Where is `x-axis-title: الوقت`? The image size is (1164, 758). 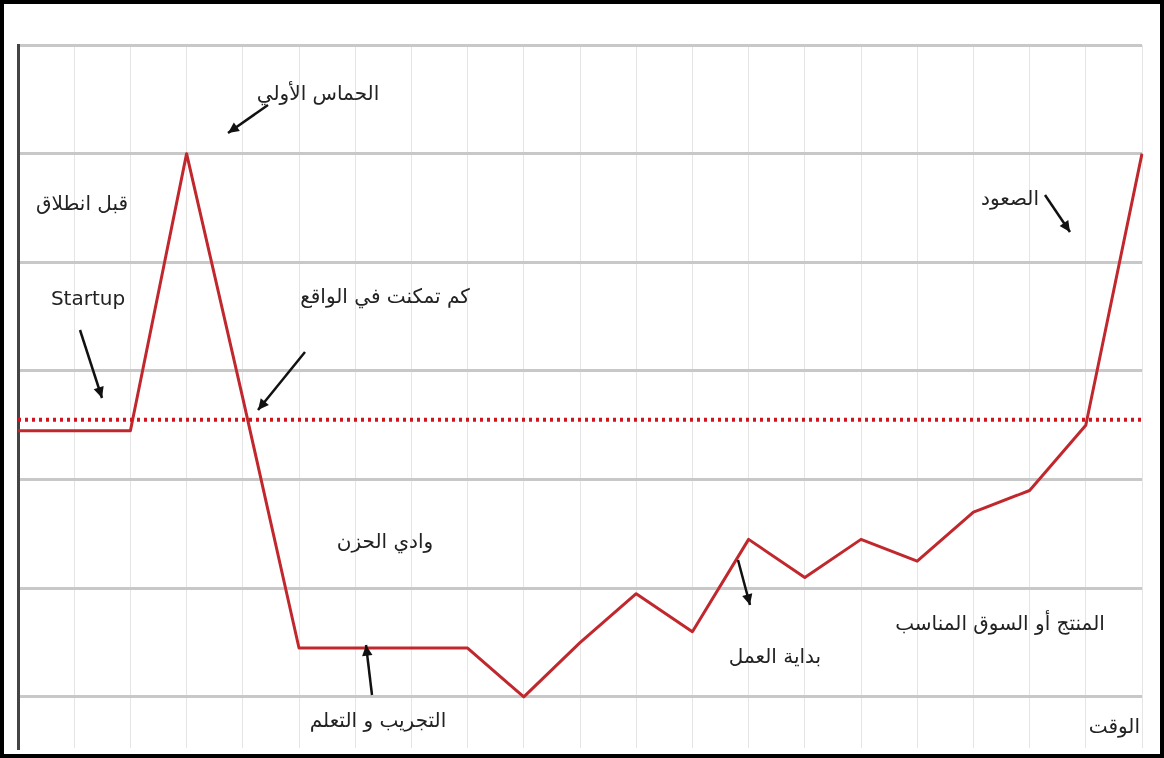
x-axis-title: الوقت is located at coordinates (1114, 726).